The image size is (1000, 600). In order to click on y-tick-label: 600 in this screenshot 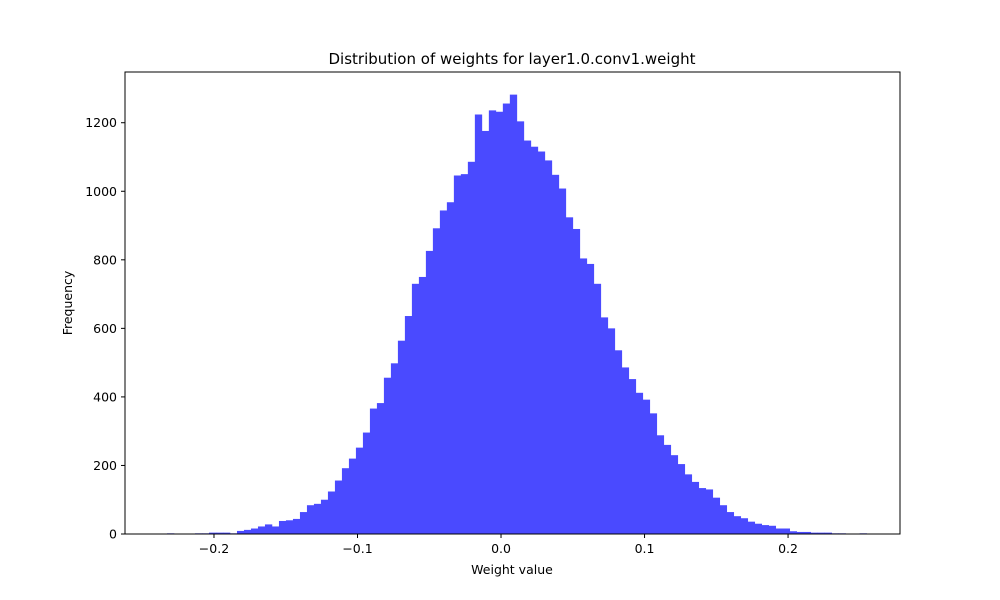, I will do `click(105, 328)`.